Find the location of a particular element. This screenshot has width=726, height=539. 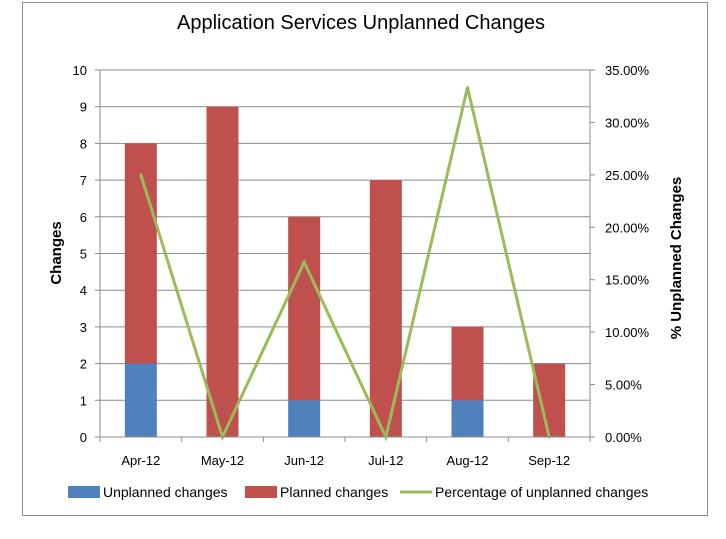

y-tick-label: 6 is located at coordinates (83, 217).